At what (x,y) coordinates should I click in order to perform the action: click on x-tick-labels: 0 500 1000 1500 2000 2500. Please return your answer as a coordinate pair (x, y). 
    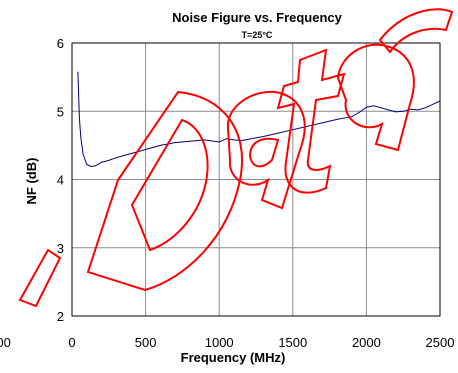
    Looking at the image, I should click on (261, 342).